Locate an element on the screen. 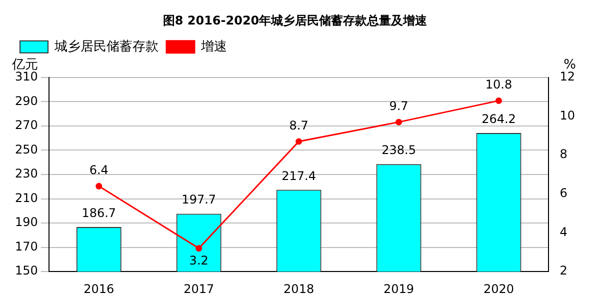 This screenshot has width=590, height=308. y-tick-label: 150 is located at coordinates (26, 271).